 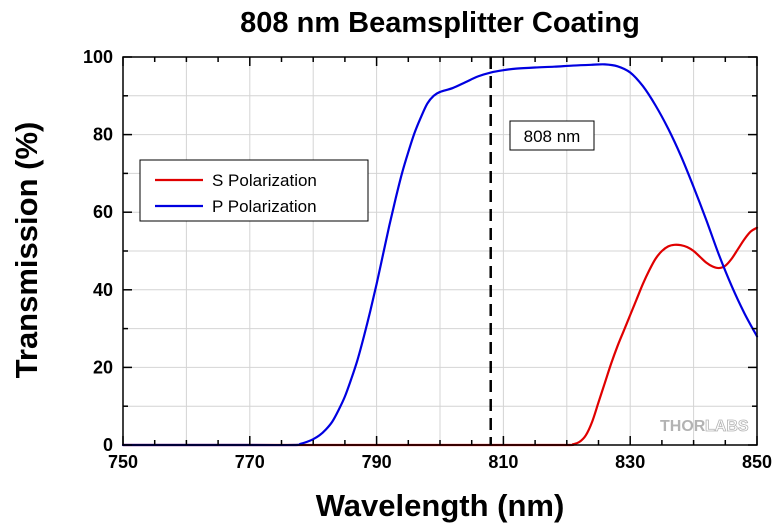 I want to click on legend-box, so click(x=254, y=190).